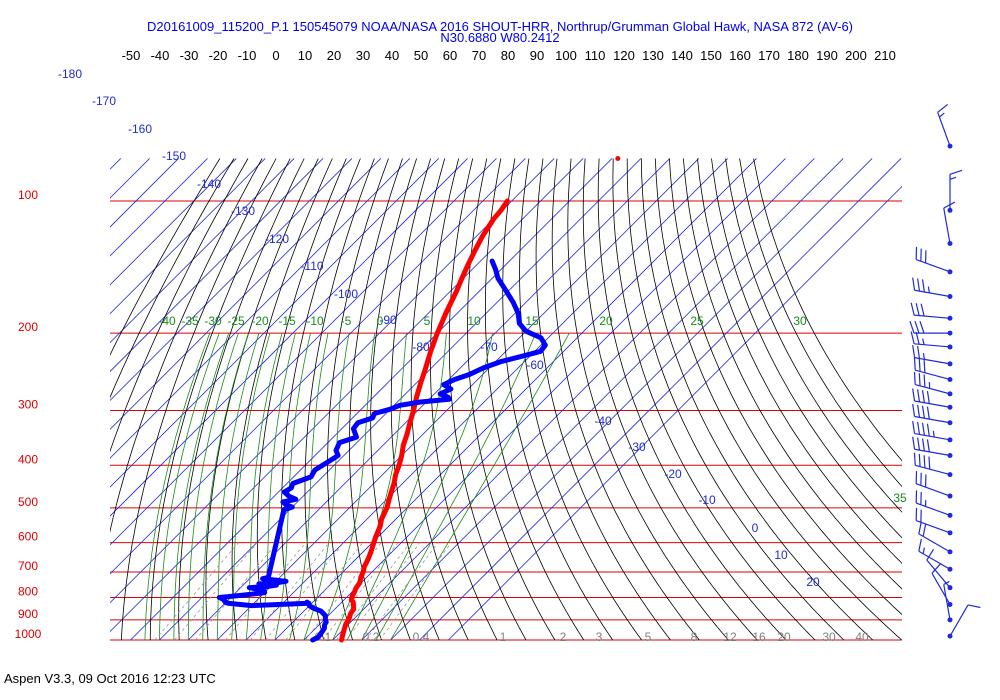 The width and height of the screenshot is (1000, 700). Describe the element at coordinates (900, 498) in the screenshot. I see `adiabat-label: 35` at that location.